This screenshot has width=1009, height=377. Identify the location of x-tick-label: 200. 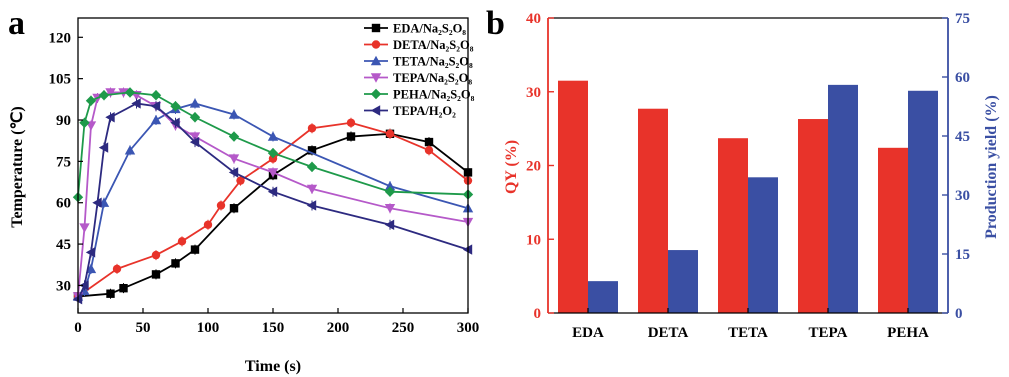
(338, 328).